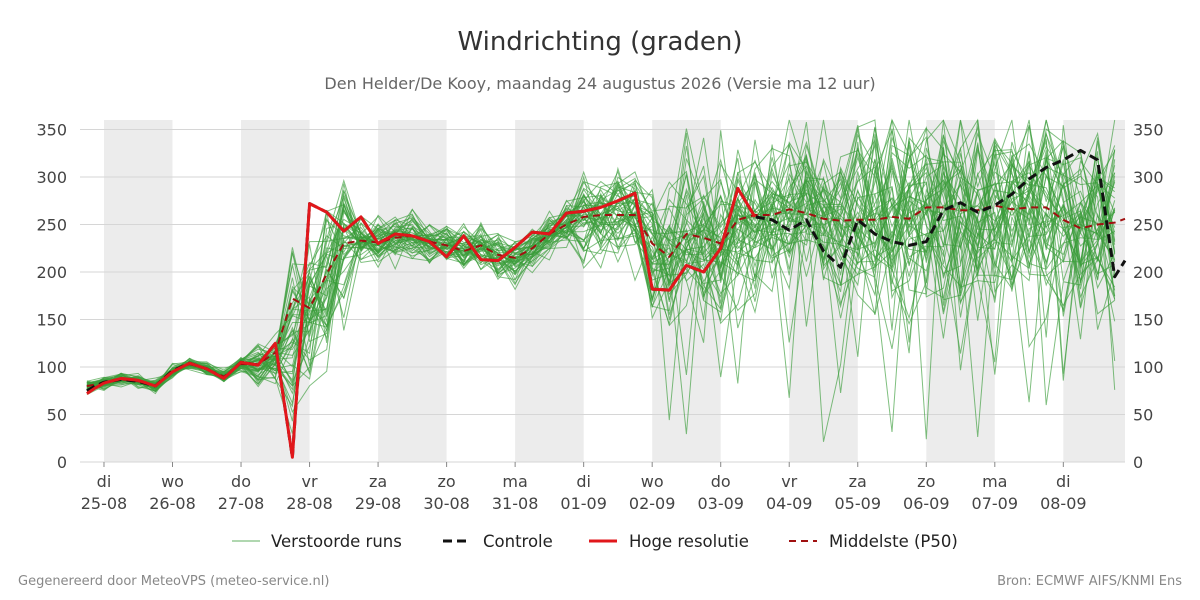 The image size is (1200, 600). Describe the element at coordinates (51, 367) in the screenshot. I see `y-tick-left-100: 100` at that location.